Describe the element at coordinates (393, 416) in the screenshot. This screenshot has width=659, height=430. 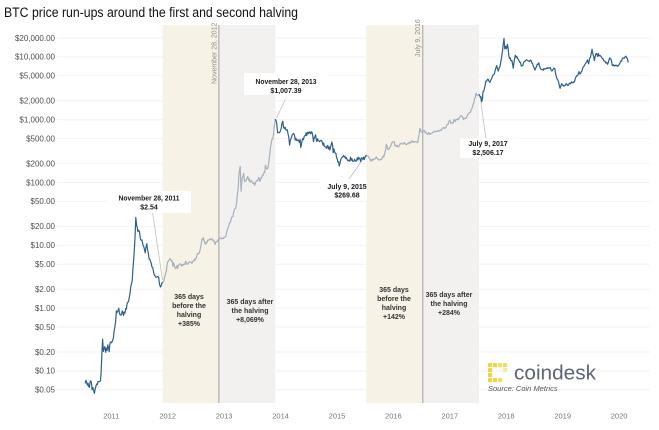
I see `svg-text: 2016` at that location.